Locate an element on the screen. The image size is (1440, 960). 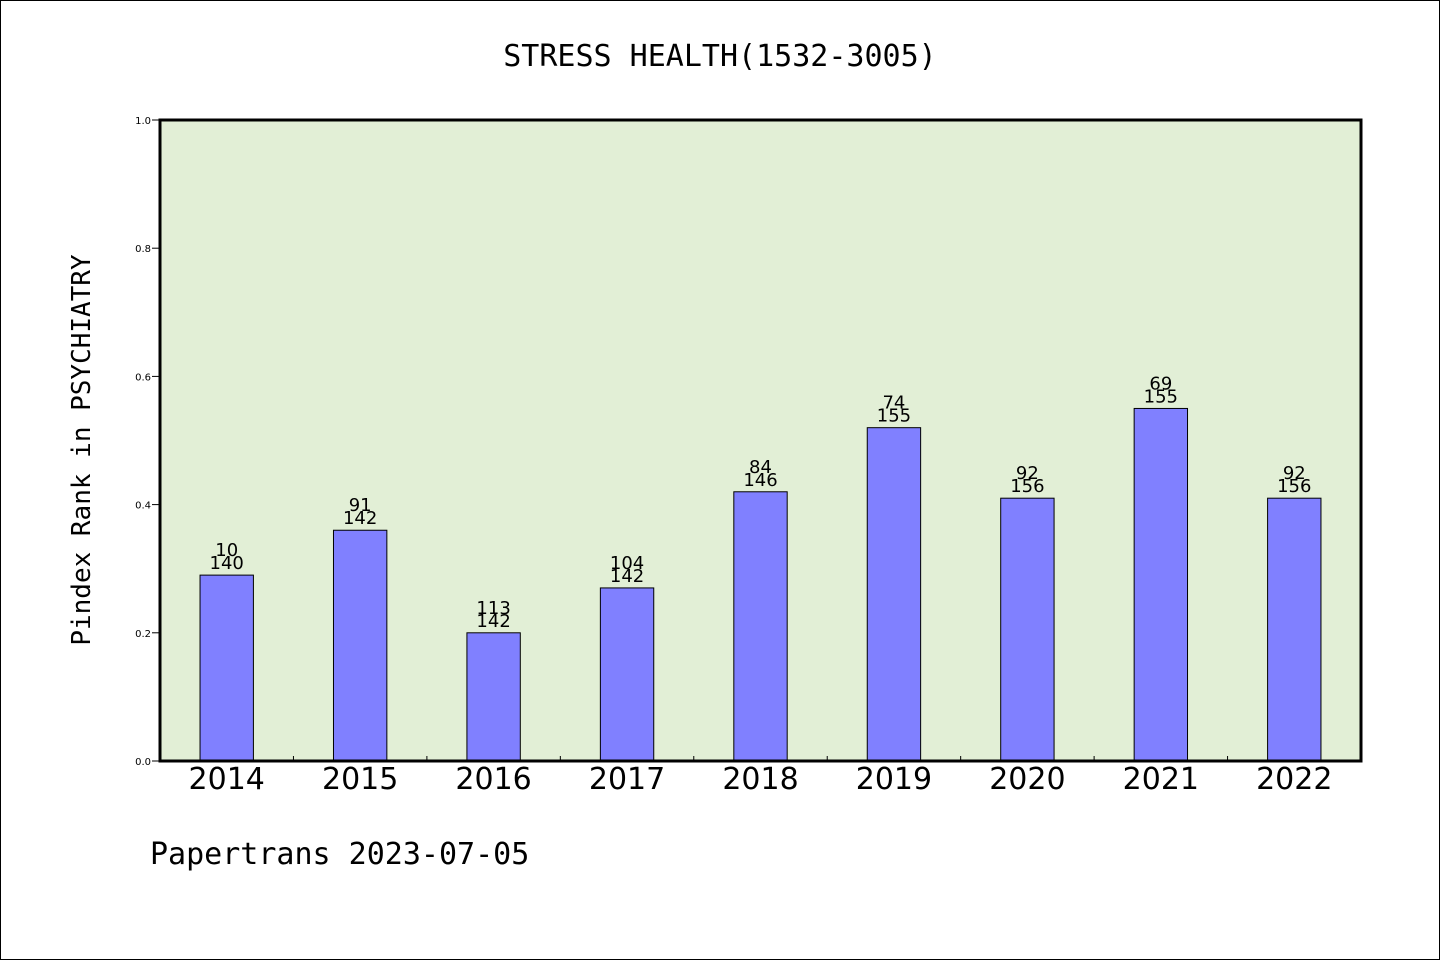
y-tick-label: 0.8 is located at coordinates (143, 249).